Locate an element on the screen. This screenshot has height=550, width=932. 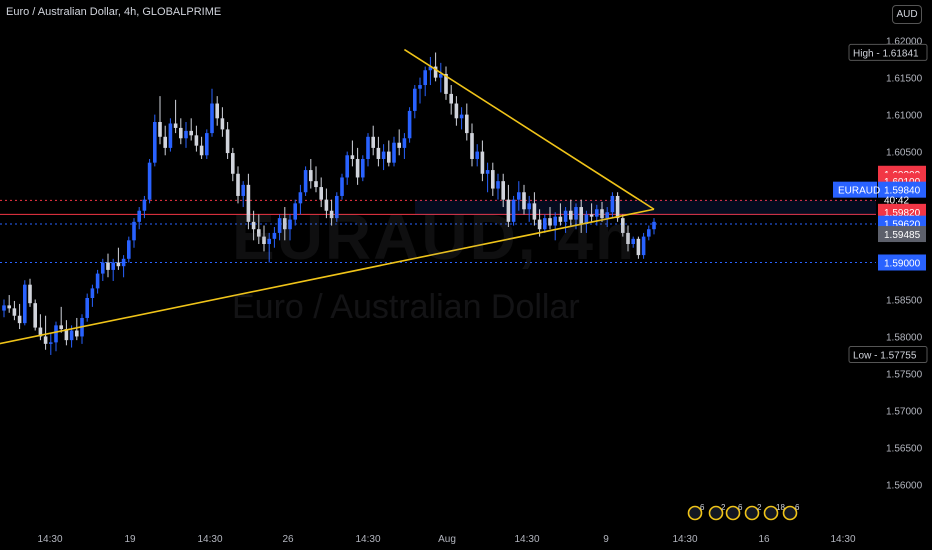
event-count: 6 is located at coordinates (797, 507).